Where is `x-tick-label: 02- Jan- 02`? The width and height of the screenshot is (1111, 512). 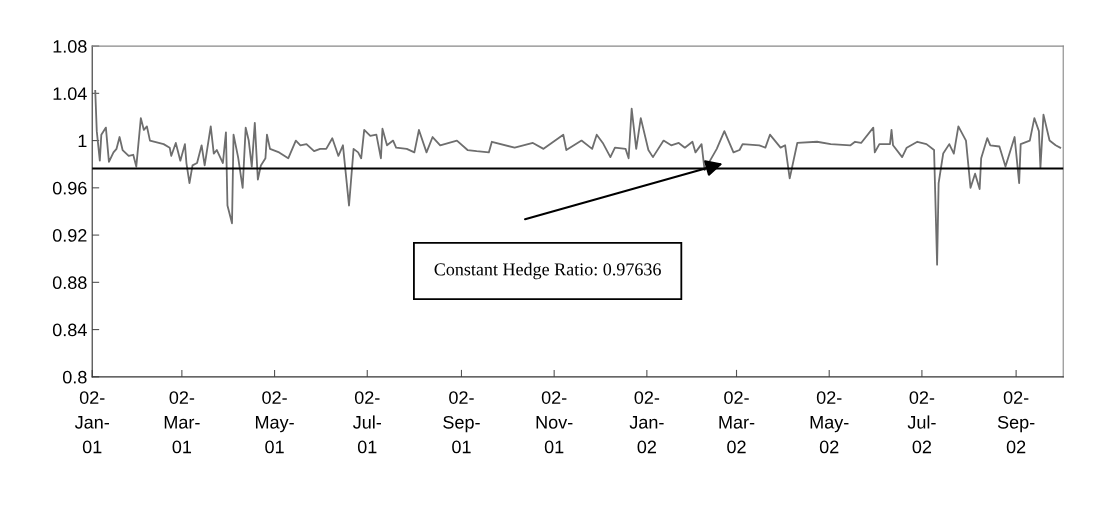
x-tick-label: 02- Jan- 02 is located at coordinates (646, 422).